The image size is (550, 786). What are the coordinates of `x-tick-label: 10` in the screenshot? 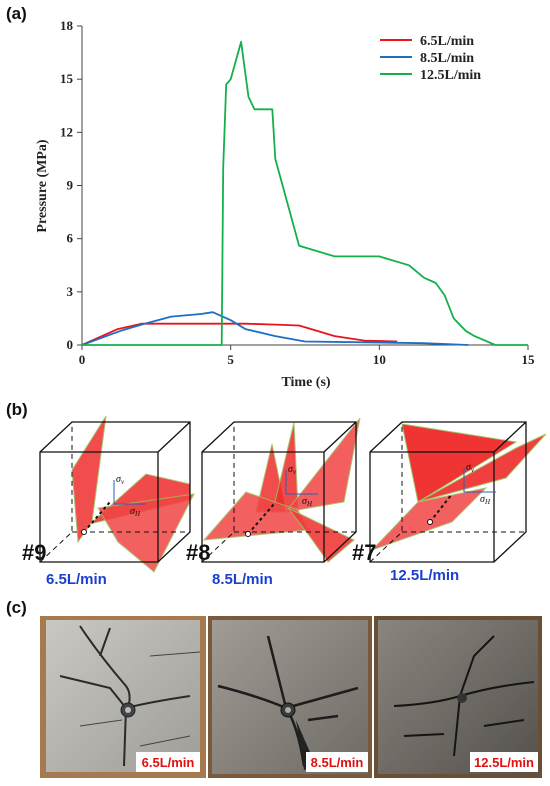 It's located at (379, 359).